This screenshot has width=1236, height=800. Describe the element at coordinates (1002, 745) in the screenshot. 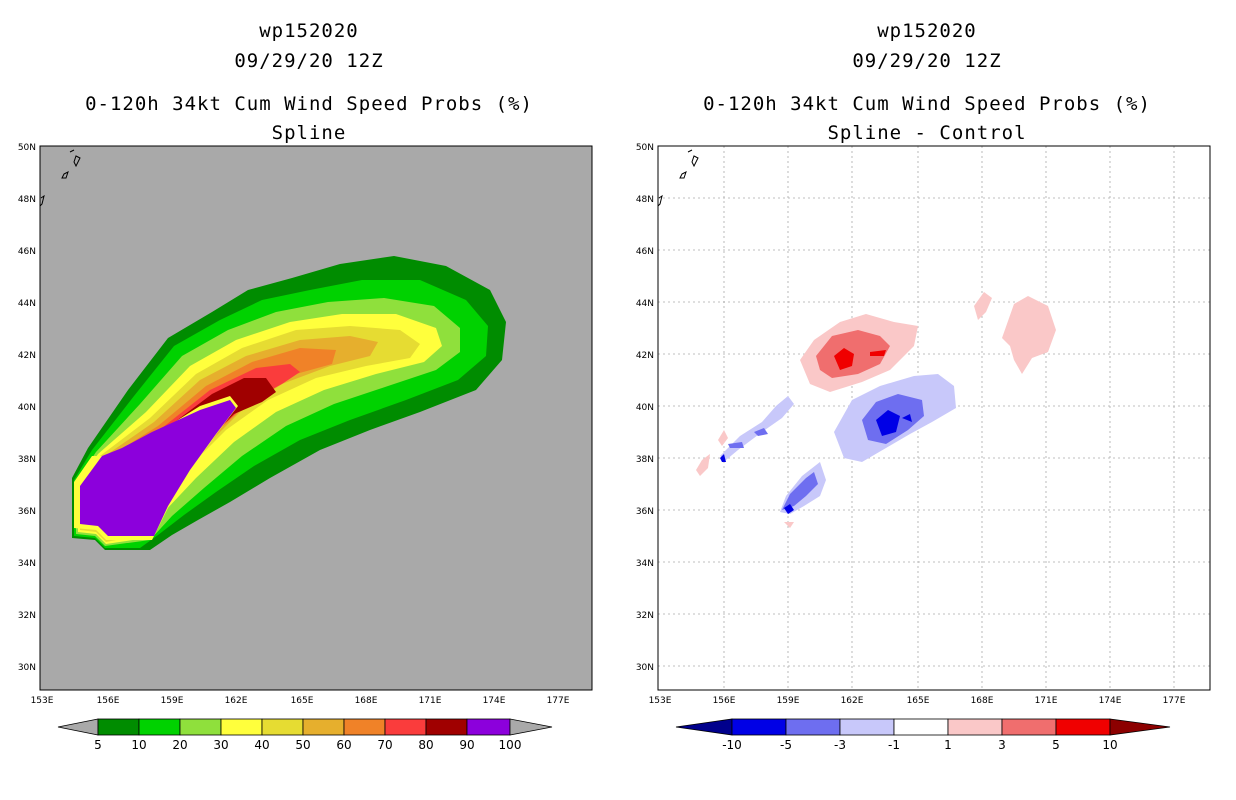

I see `colorbar-label: 3` at that location.